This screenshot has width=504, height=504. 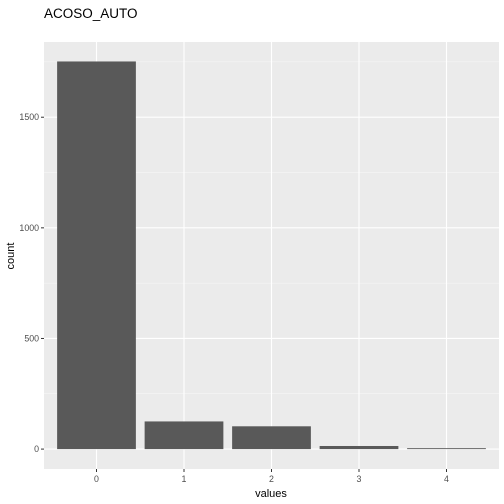 What do you see at coordinates (271, 479) in the screenshot?
I see `x-tick-label: 2` at bounding box center [271, 479].